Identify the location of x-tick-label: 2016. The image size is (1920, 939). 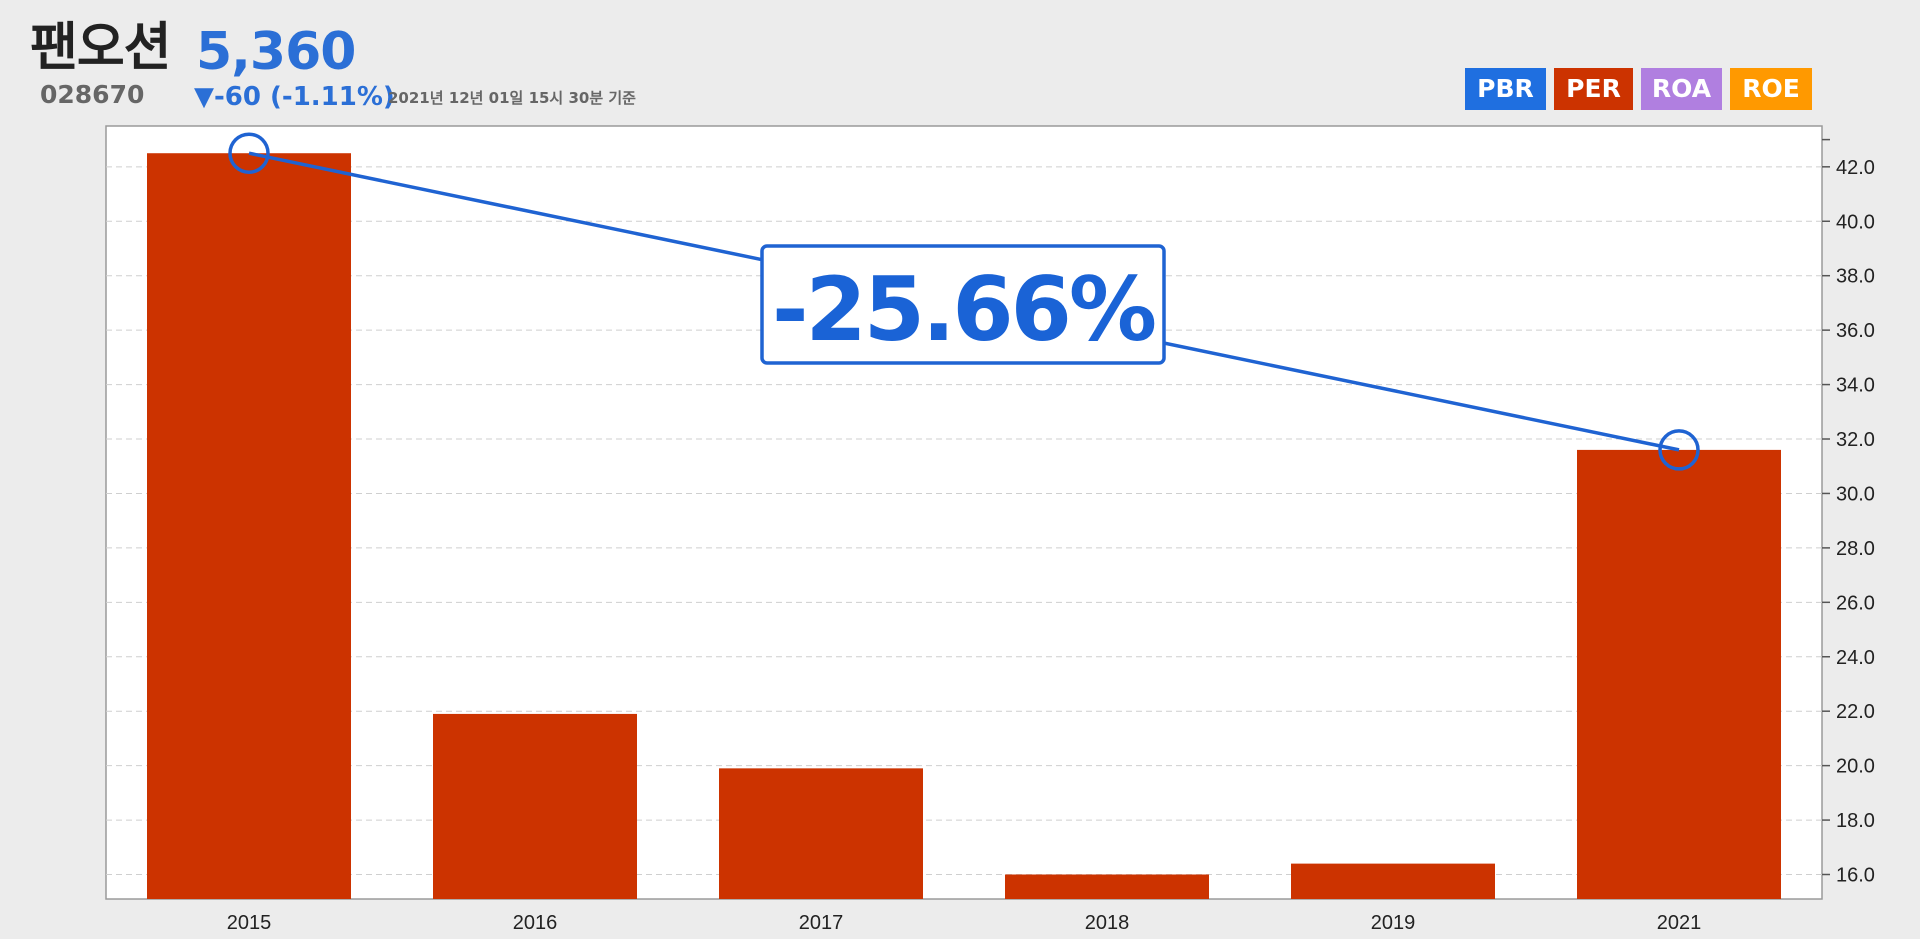
(535, 923).